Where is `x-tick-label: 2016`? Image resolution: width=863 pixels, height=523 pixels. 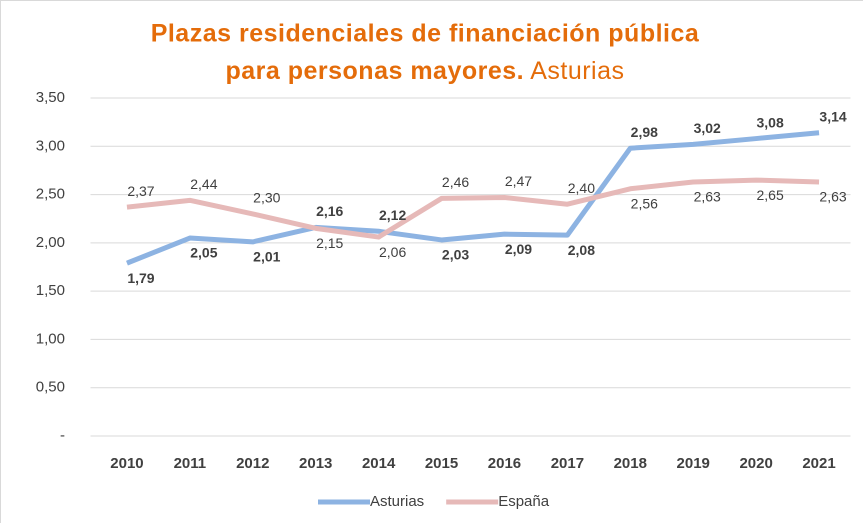 x-tick-label: 2016 is located at coordinates (504, 463).